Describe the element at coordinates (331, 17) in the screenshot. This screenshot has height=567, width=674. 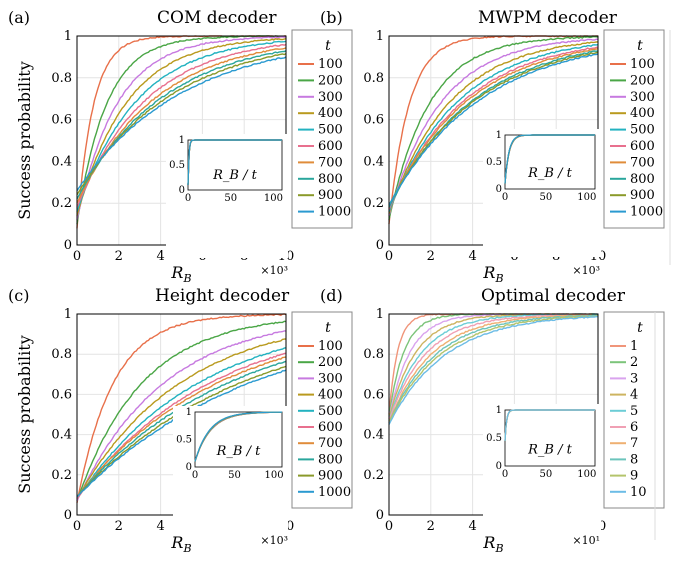
I see `panel-tag: (b)` at that location.